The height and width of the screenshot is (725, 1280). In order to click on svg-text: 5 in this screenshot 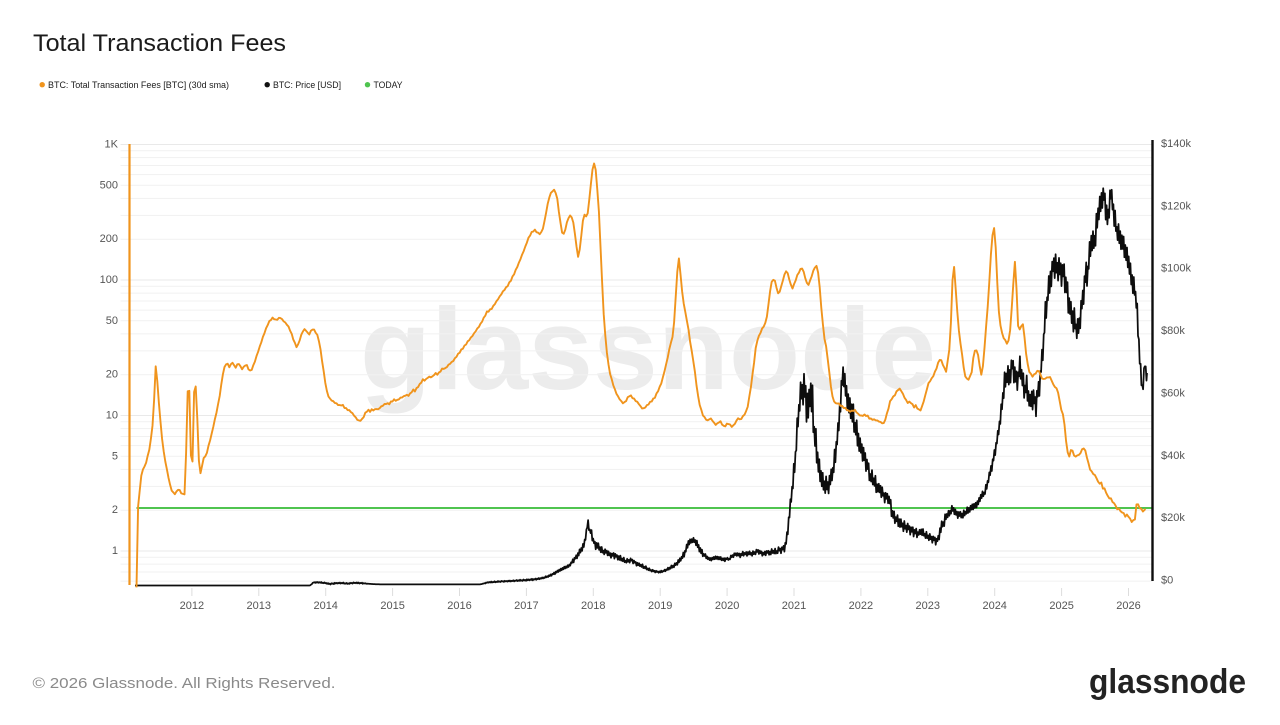, I will do `click(115, 456)`.